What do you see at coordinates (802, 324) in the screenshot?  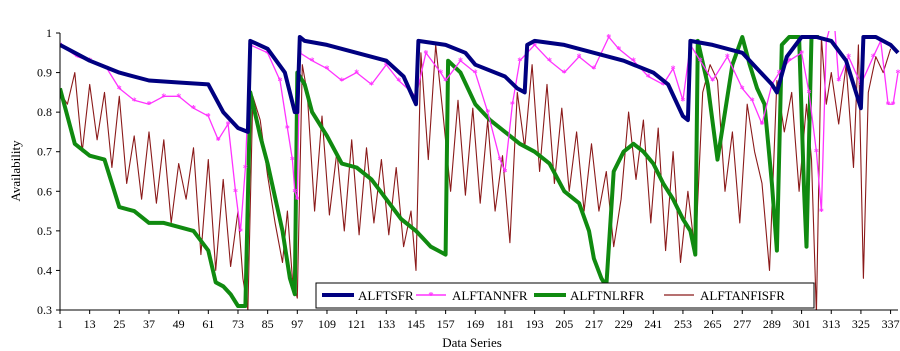 I see `x-tick-label: 301` at bounding box center [802, 324].